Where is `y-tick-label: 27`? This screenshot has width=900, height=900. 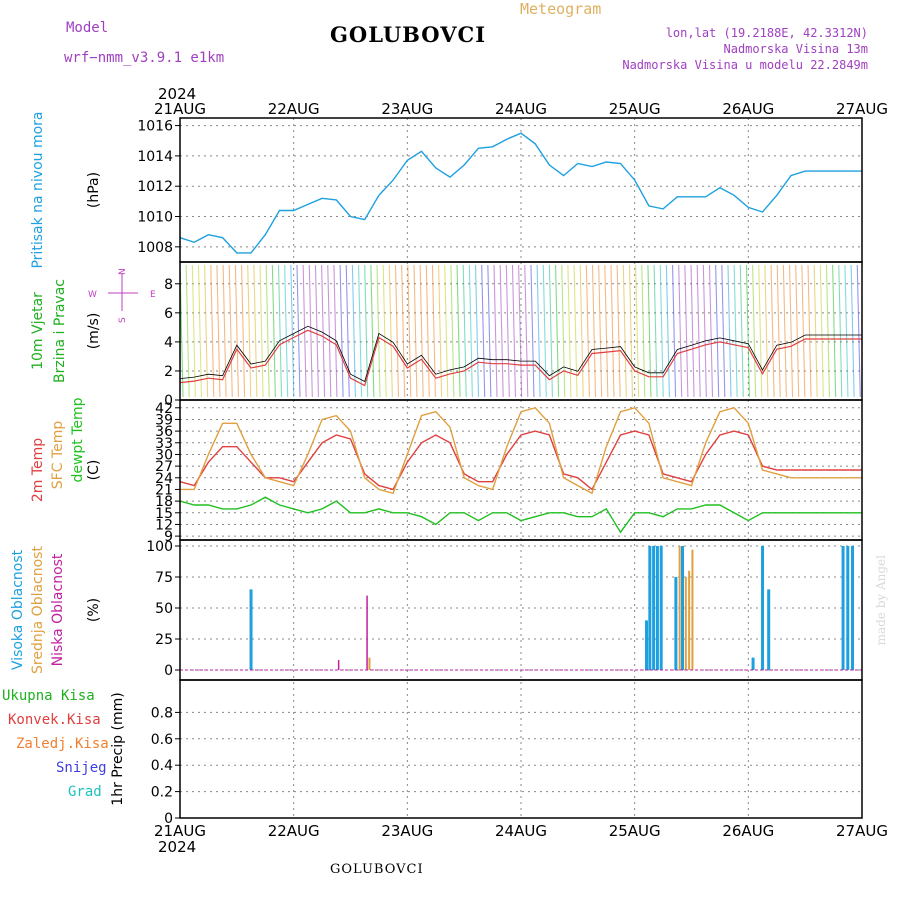
y-tick-label: 27 is located at coordinates (164, 467).